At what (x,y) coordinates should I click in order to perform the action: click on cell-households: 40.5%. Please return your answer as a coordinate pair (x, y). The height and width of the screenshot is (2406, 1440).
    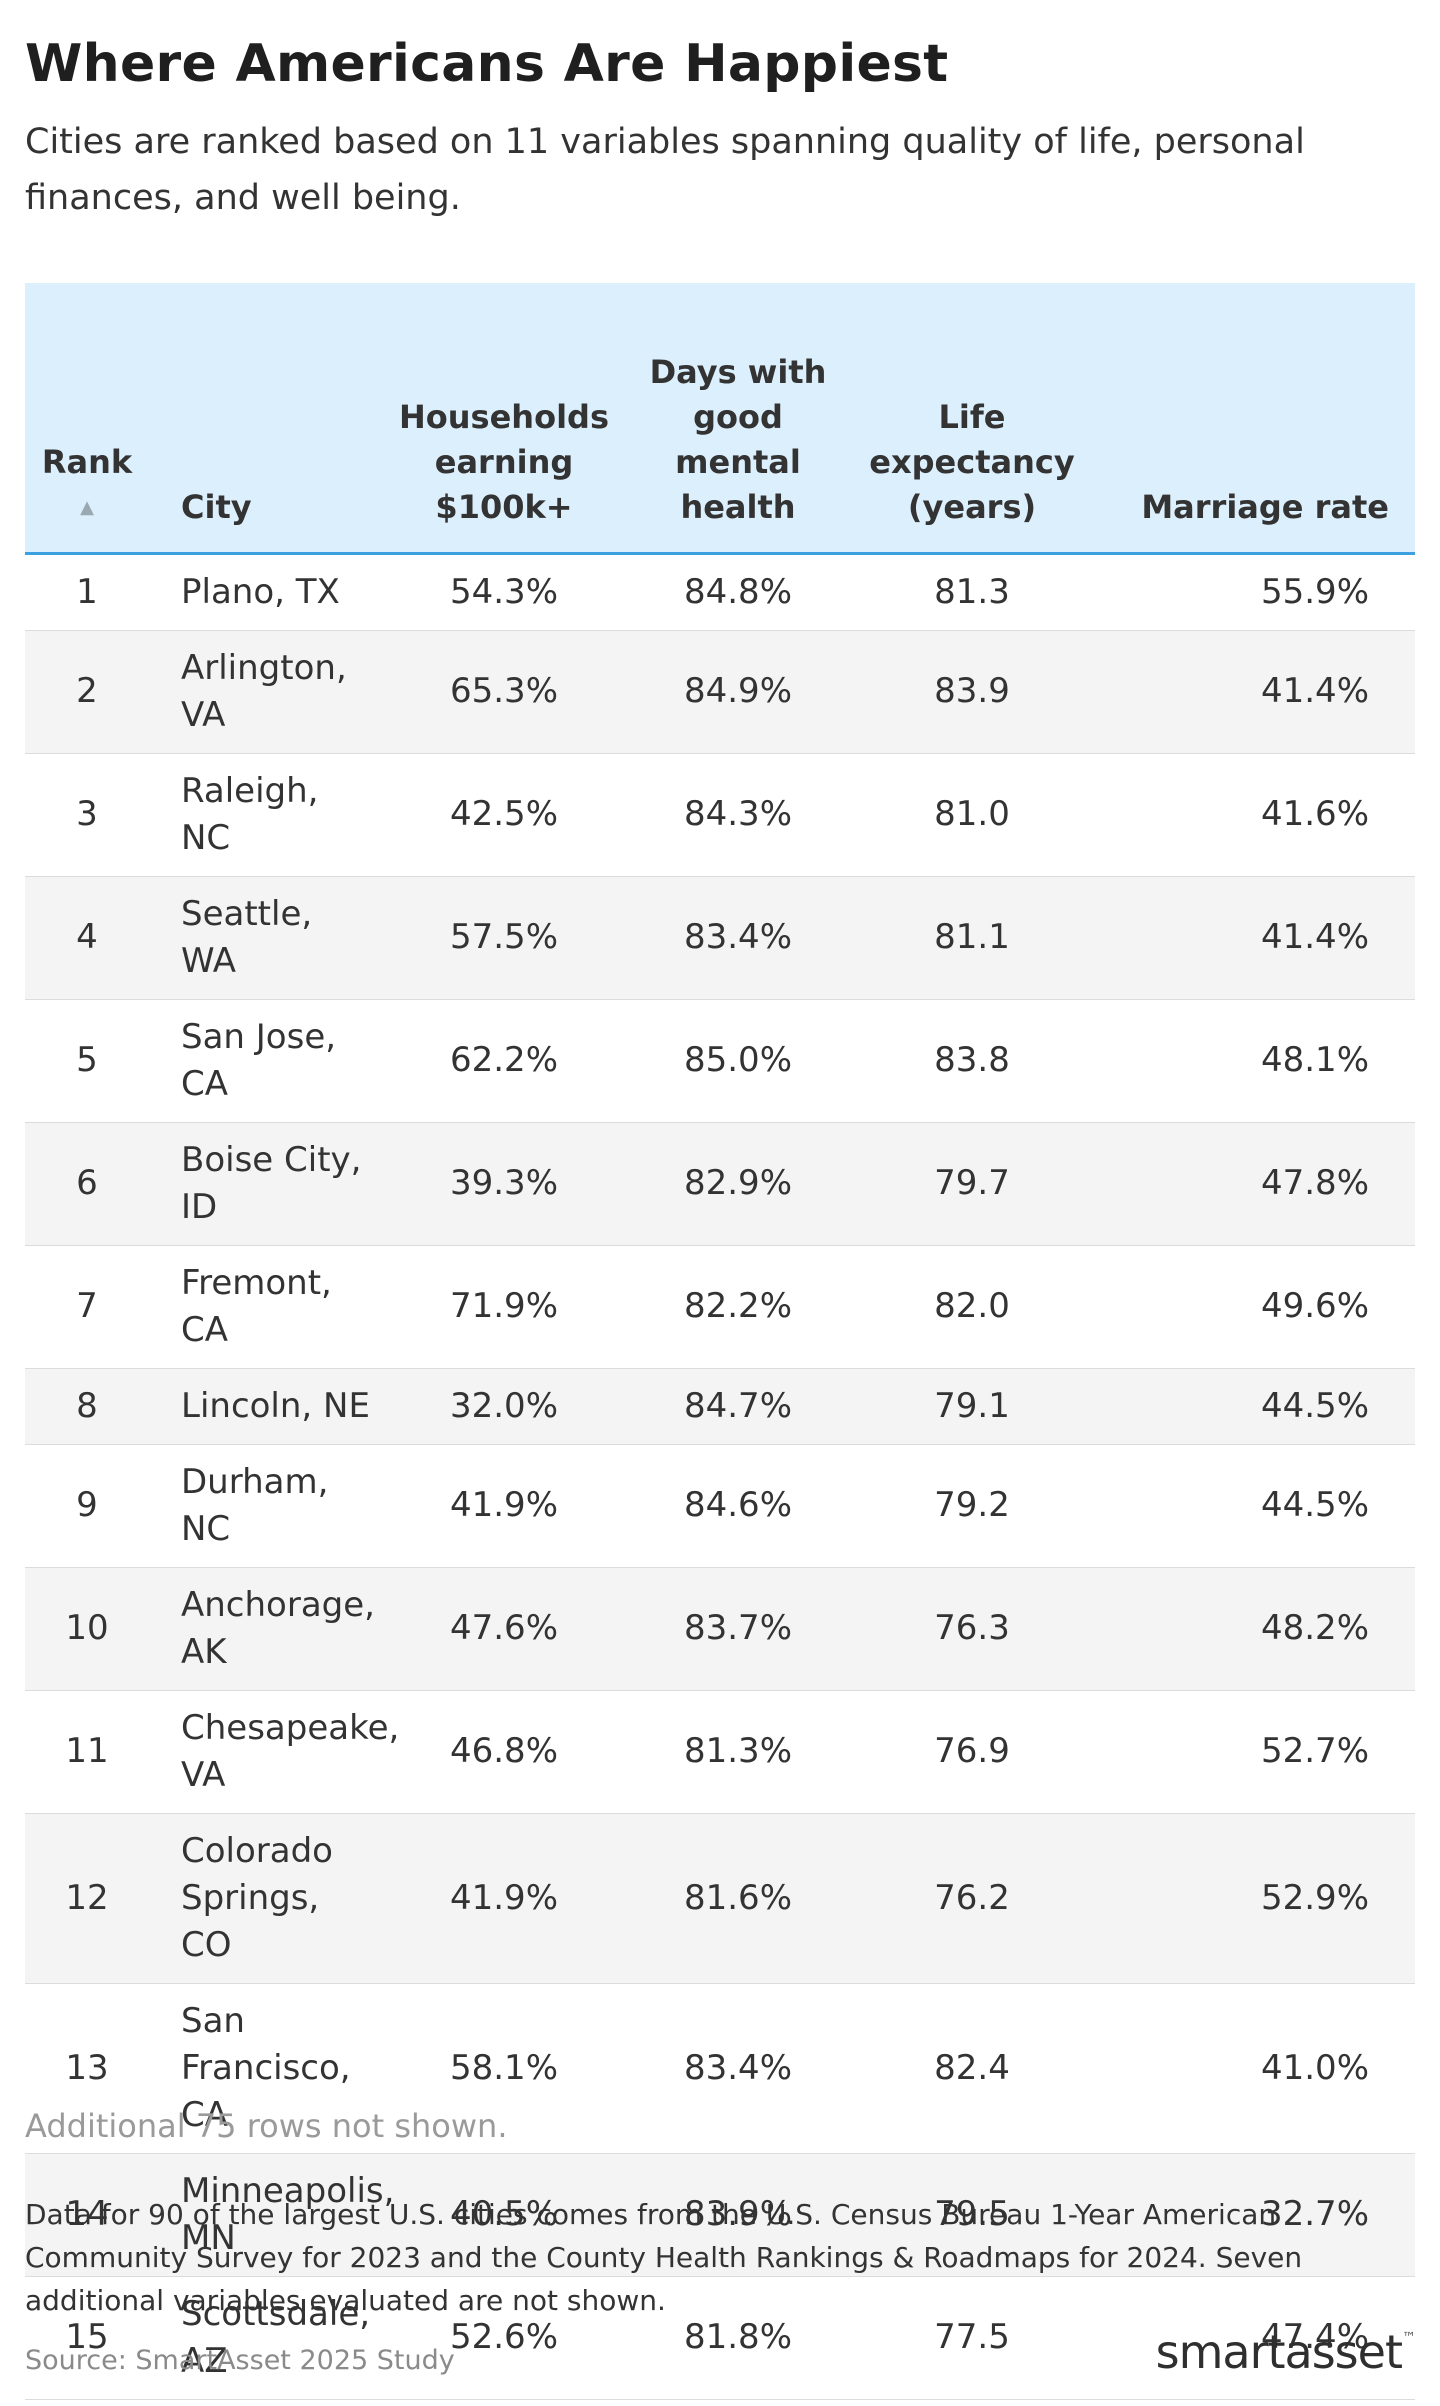
    Looking at the image, I should click on (504, 2215).